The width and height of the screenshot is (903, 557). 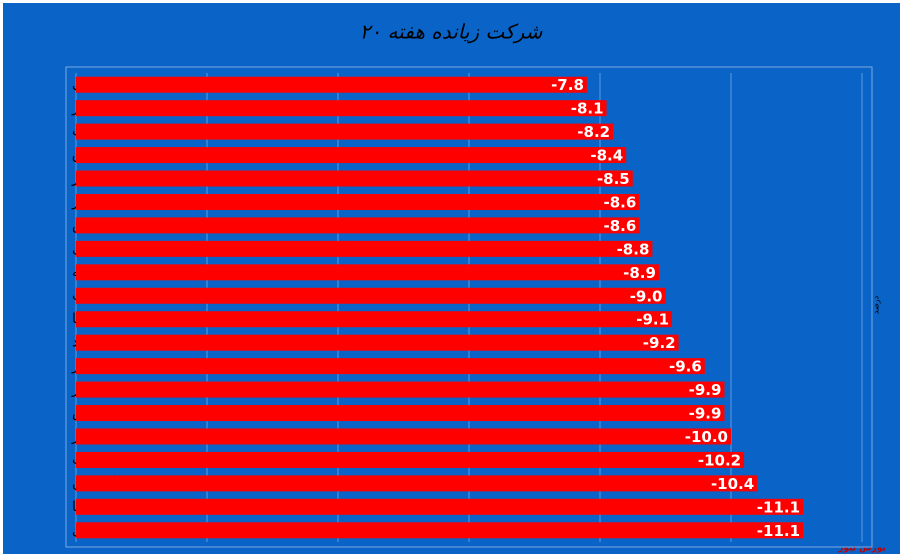 I want to click on value-label: -8.9, so click(x=639, y=273).